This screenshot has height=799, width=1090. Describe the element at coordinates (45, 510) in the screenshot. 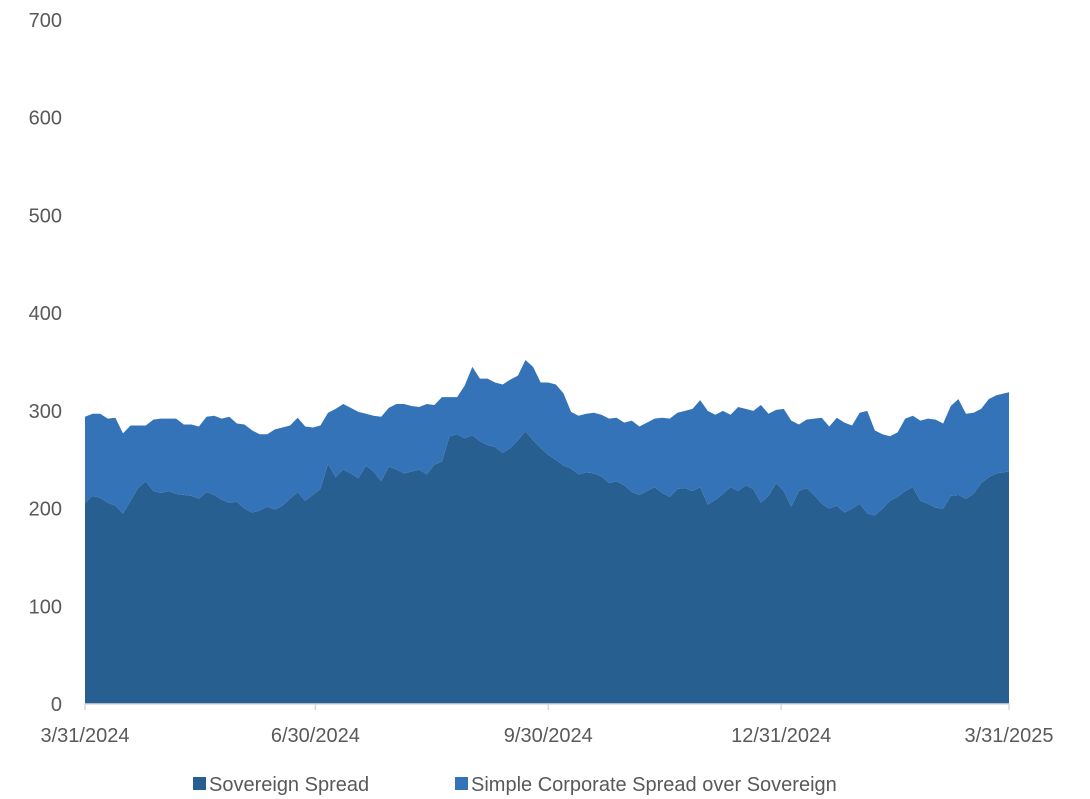

I see `y-tick-label: 200` at that location.